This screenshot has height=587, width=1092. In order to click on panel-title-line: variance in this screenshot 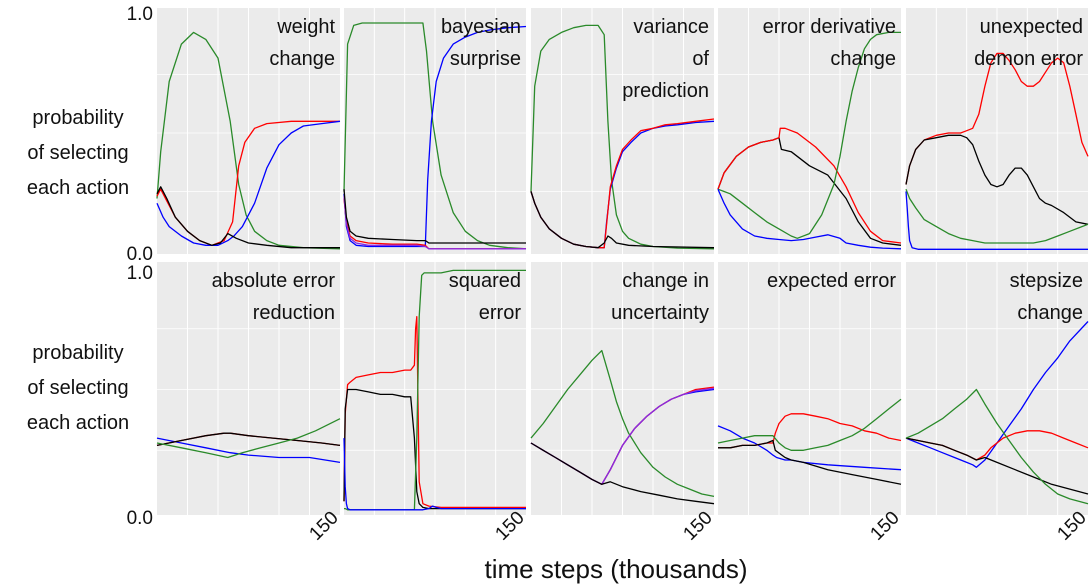, I will do `click(671, 27)`.